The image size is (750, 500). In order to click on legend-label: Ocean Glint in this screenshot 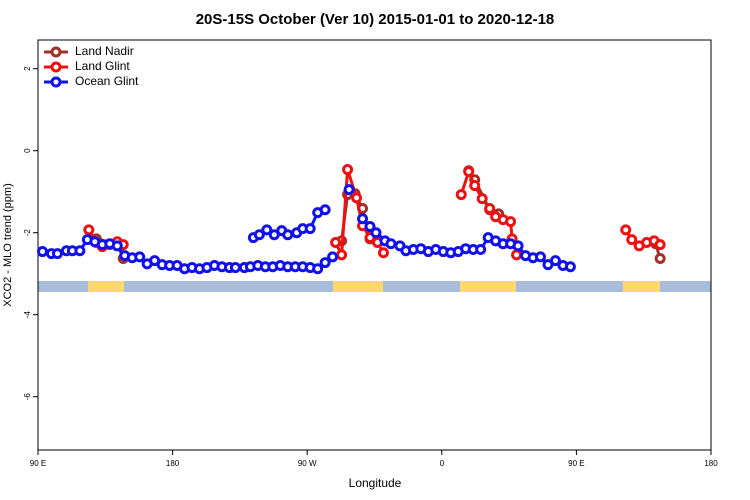, I will do `click(107, 81)`.